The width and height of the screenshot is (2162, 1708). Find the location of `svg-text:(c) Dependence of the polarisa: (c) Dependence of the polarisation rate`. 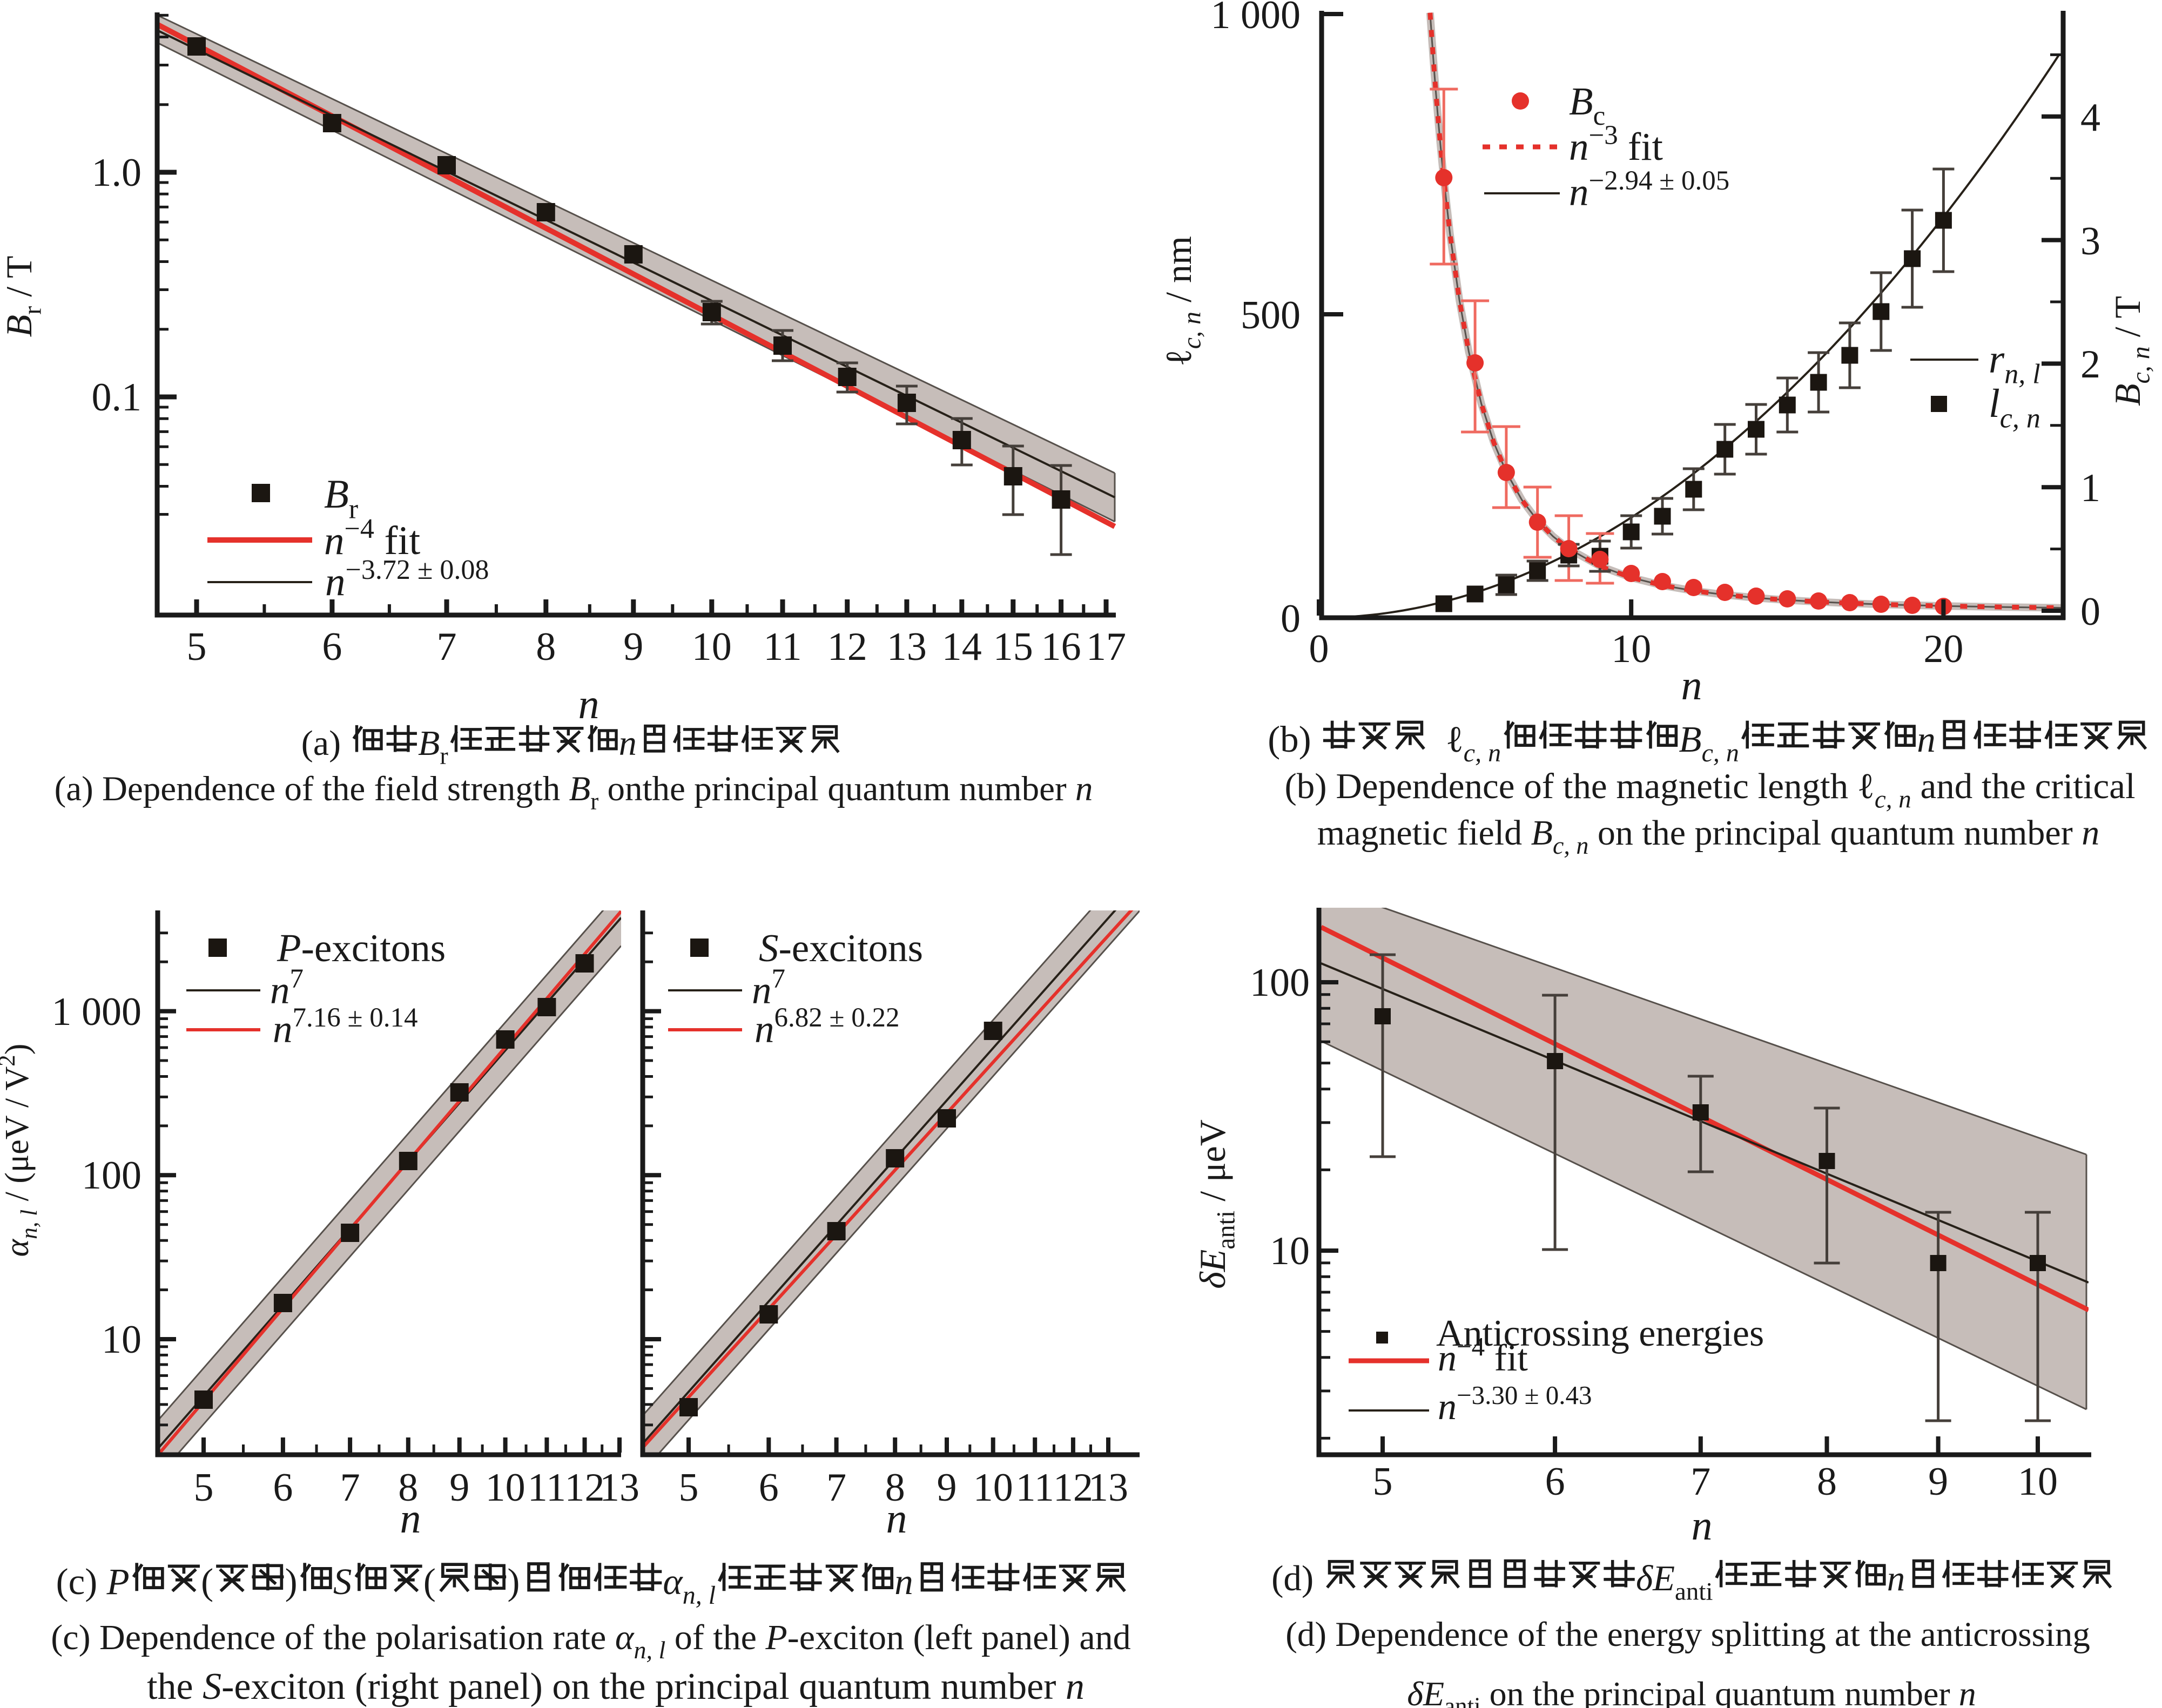

svg-text:(c) Dependence of the polarisa: (c) Dependence of the polarisation rate is located at coordinates (333, 1637).